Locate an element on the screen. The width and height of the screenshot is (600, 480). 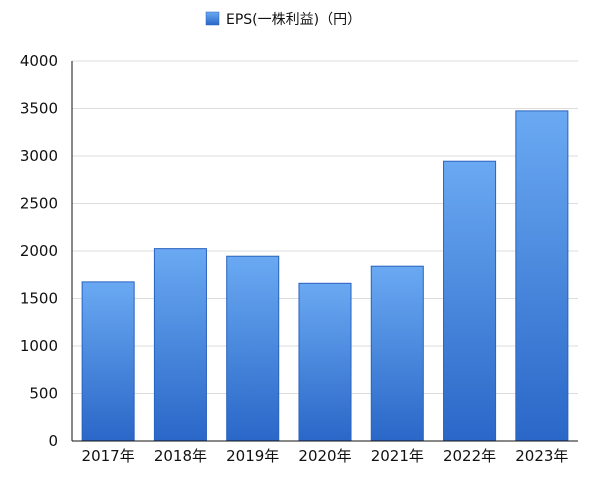
x-tick-label: 2023年 is located at coordinates (541, 456).